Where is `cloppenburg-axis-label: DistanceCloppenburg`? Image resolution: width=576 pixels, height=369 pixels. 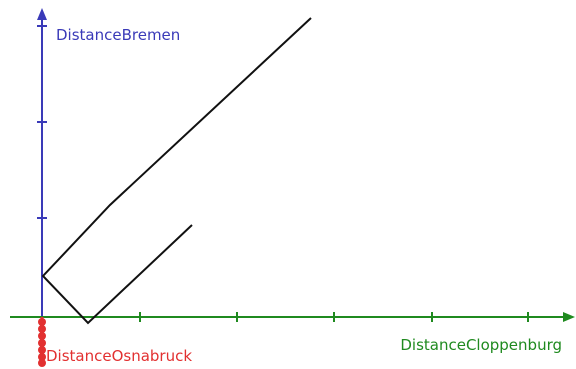
cloppenburg-axis-label: DistanceCloppenburg is located at coordinates (481, 345).